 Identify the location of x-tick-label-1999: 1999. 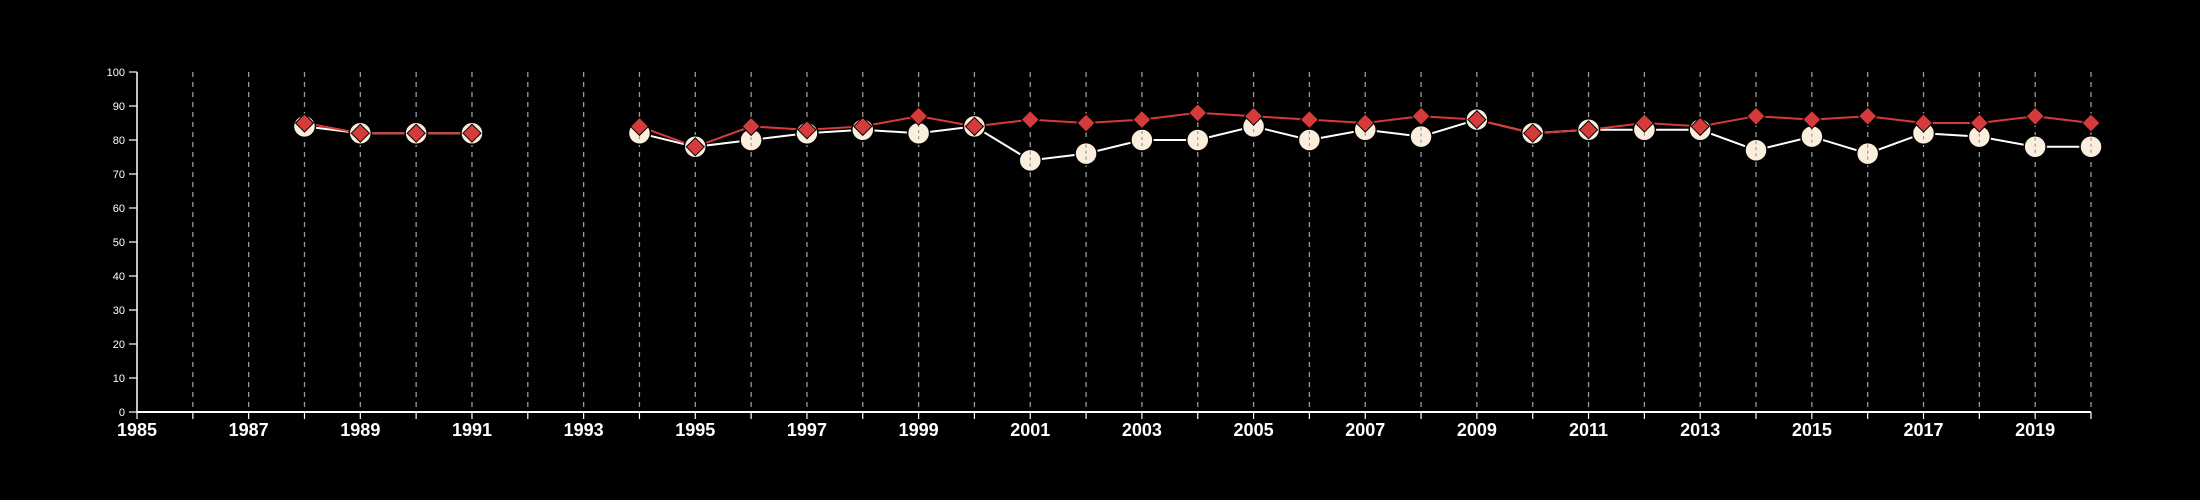
(919, 430).